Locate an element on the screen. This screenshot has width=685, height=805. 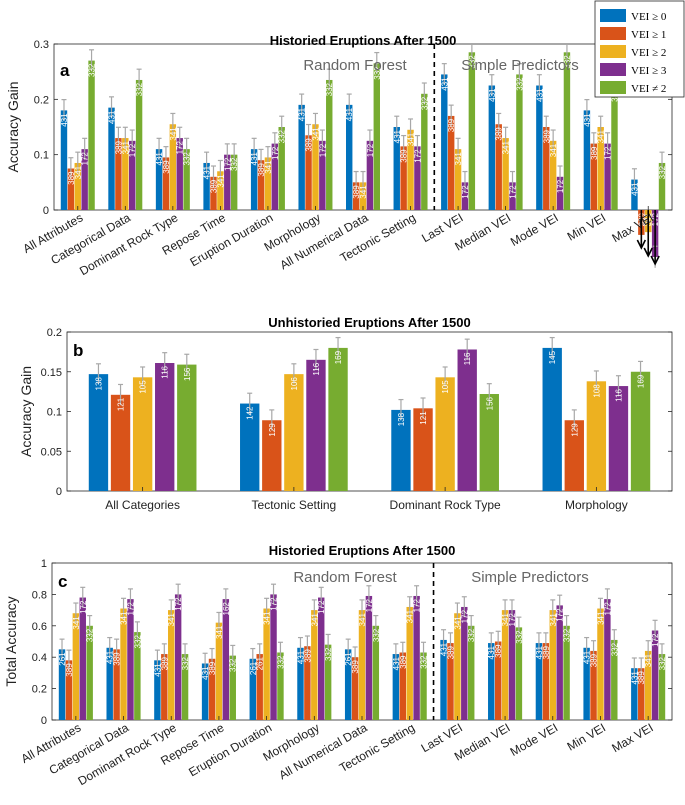
section-label: Random Forest is located at coordinates (355, 65).